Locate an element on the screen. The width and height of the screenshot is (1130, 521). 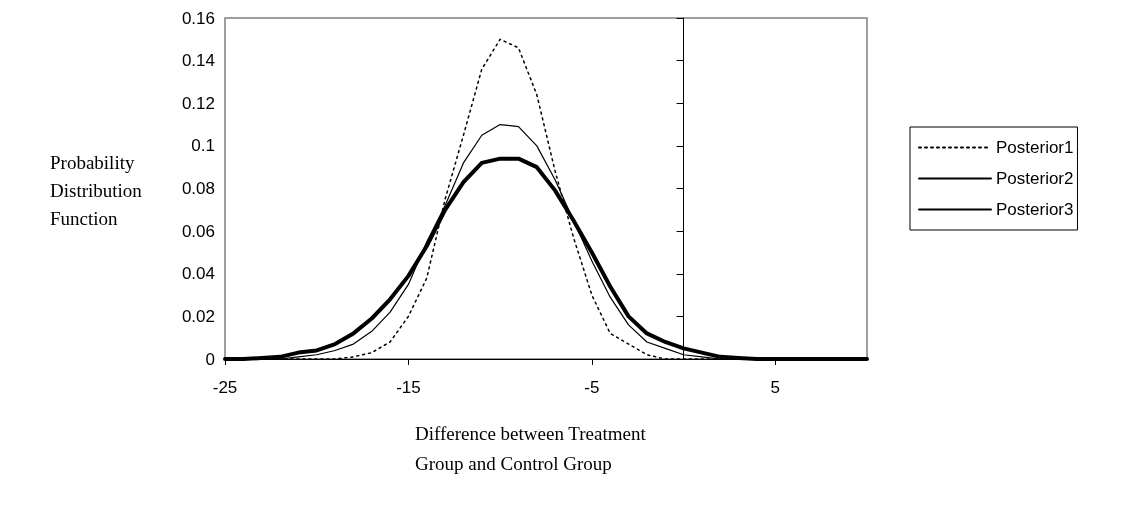
y-tick-label: 0 is located at coordinates (210, 359).